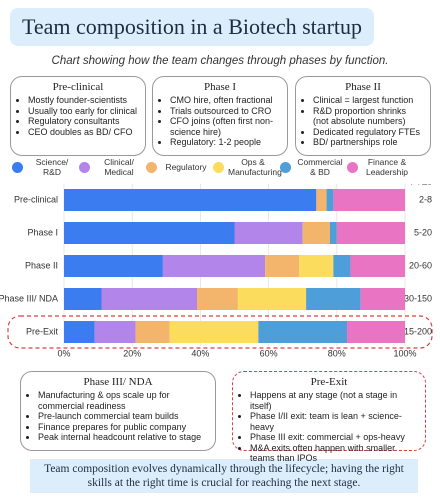 Image resolution: width=440 pixels, height=497 pixels. I want to click on box-title: Phase III/ NDA, so click(118, 382).